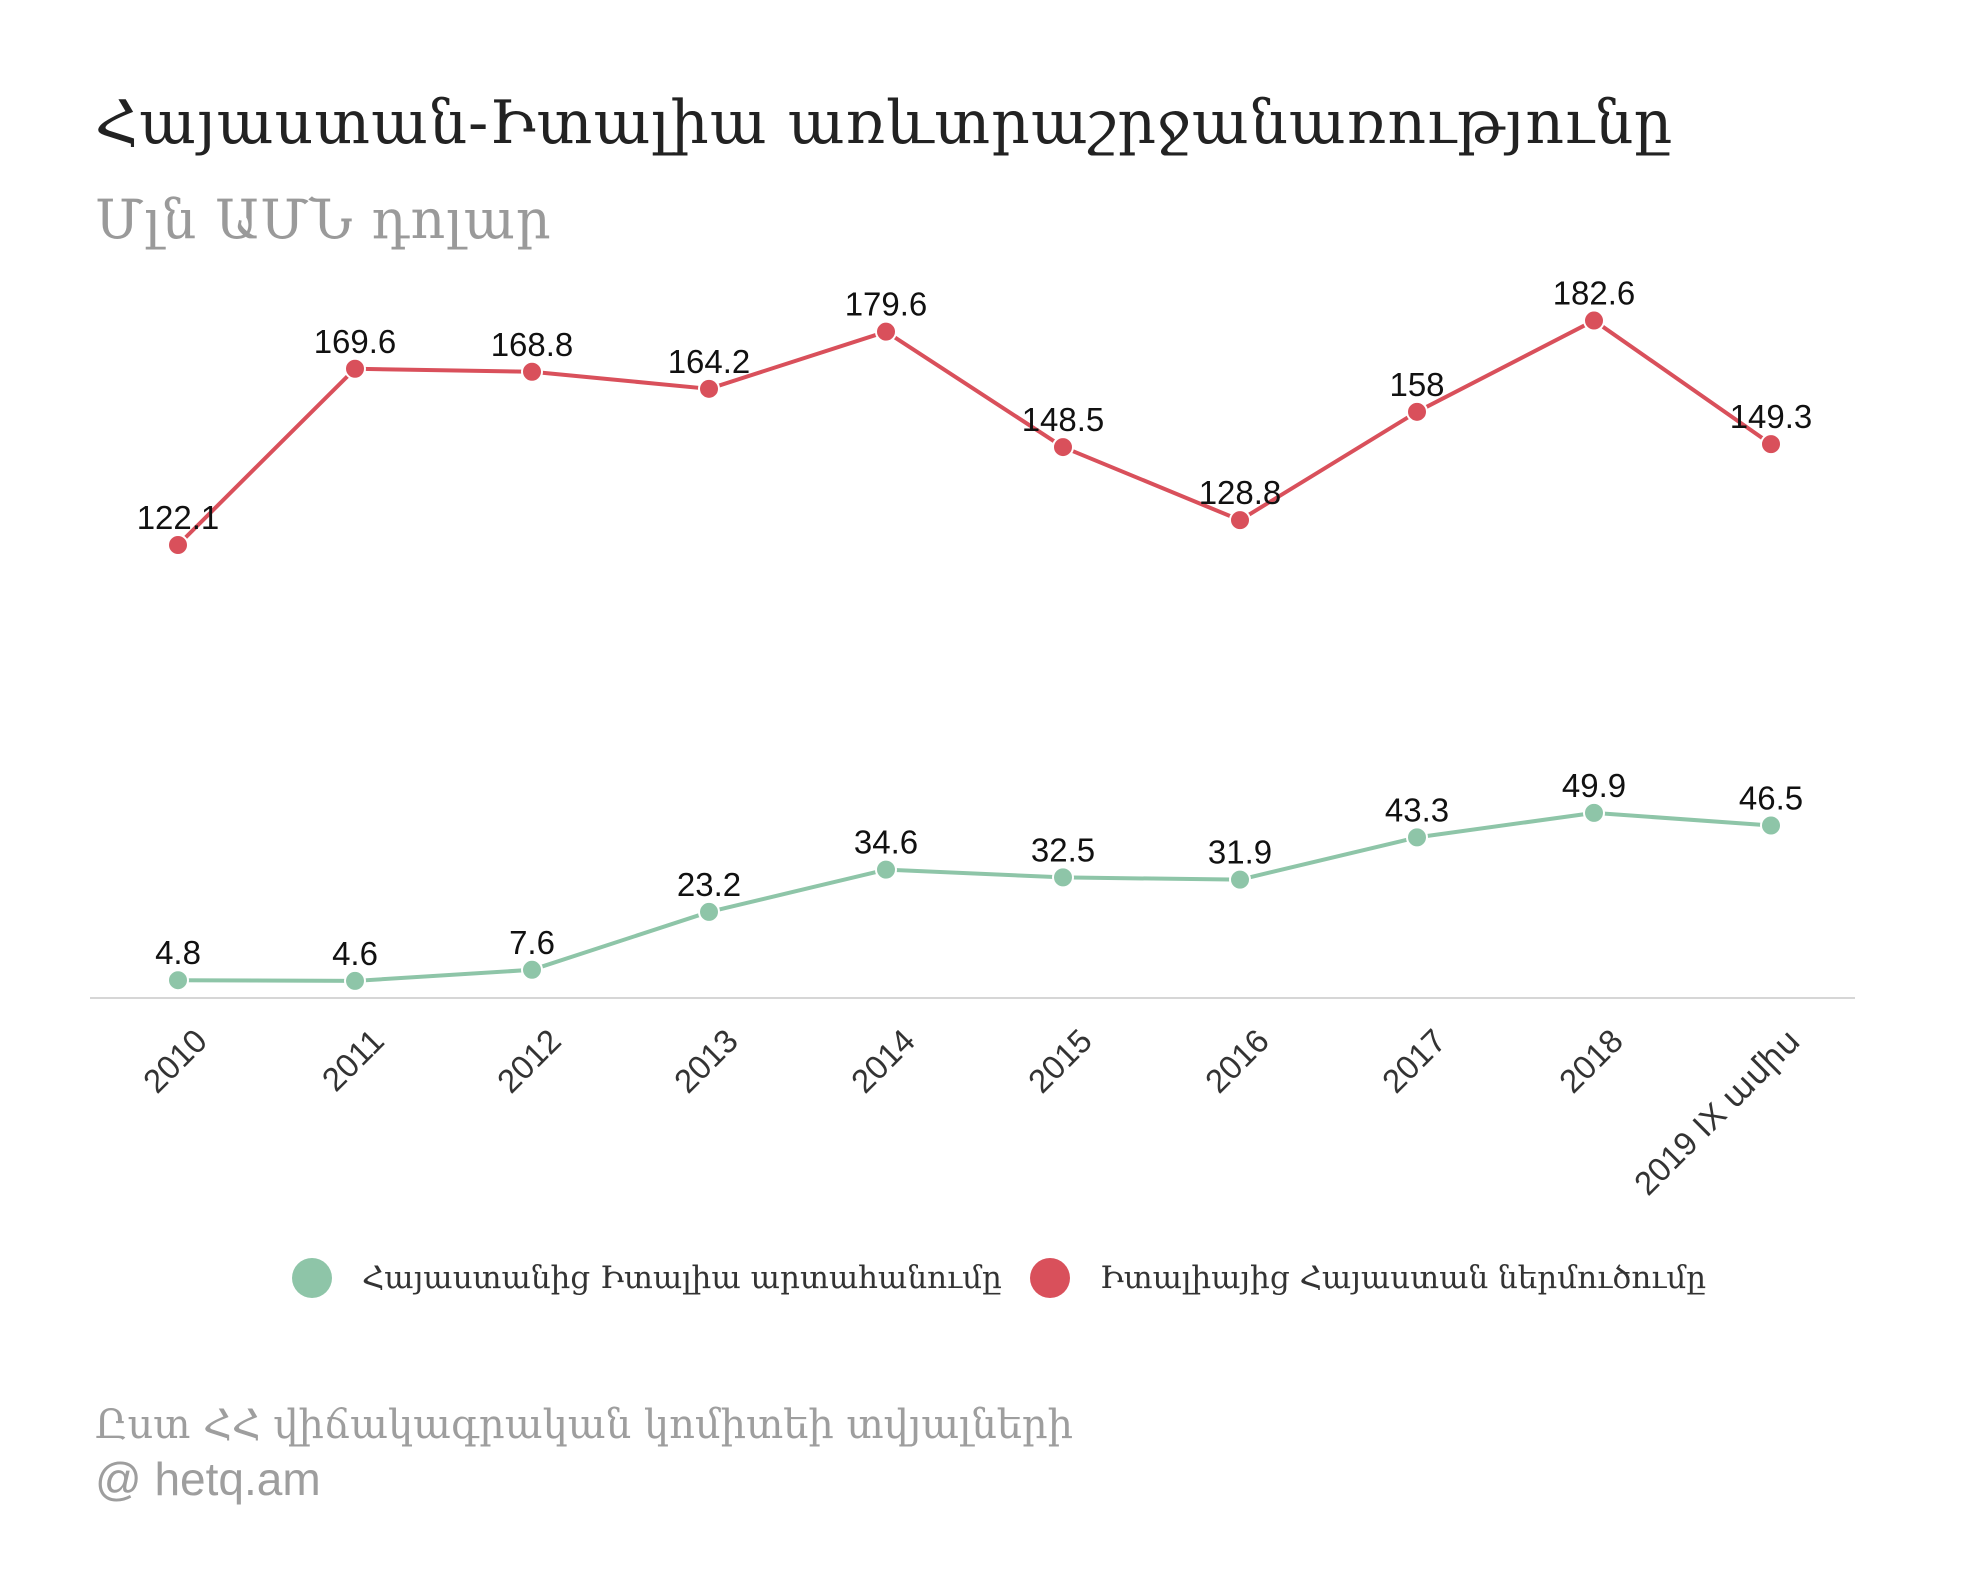  What do you see at coordinates (178, 517) in the screenshot?
I see `data-label-import: 122.1` at bounding box center [178, 517].